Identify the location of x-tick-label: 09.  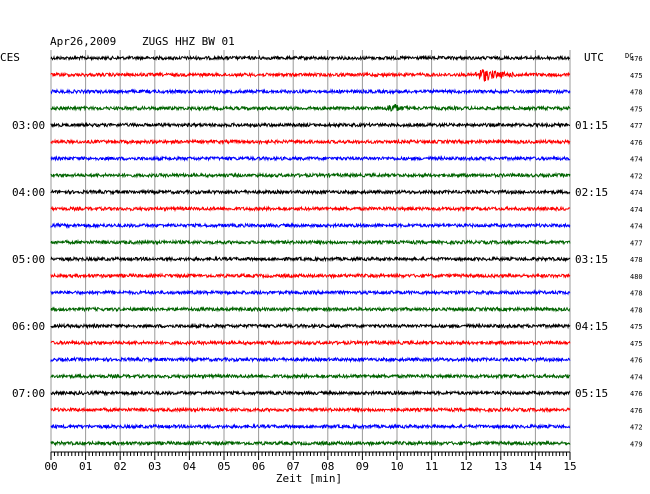
(362, 466).